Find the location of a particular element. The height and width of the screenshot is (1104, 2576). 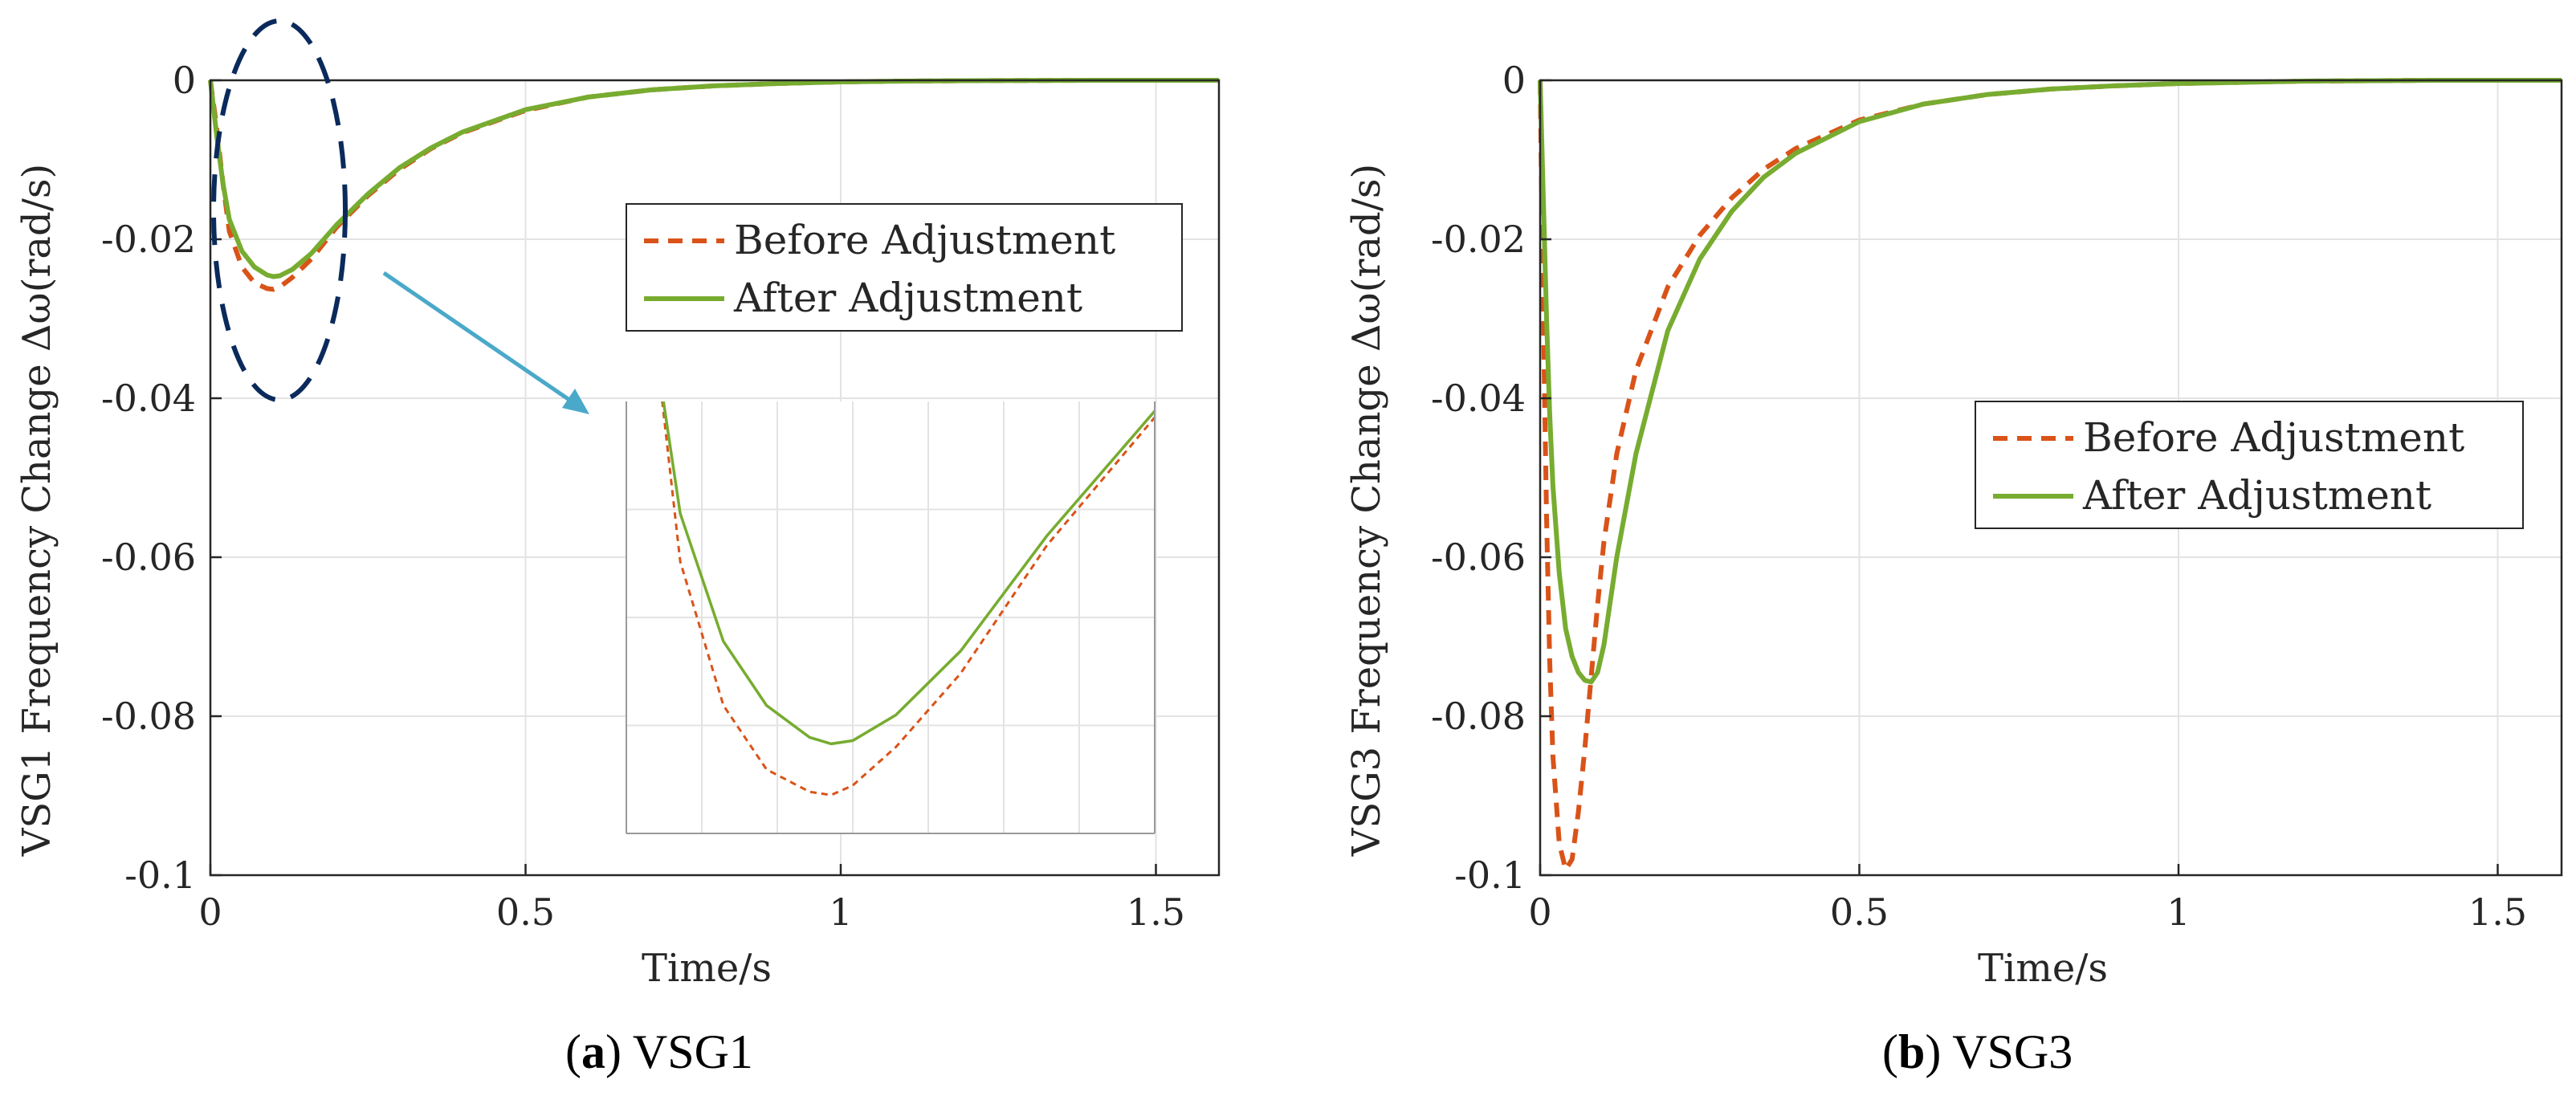

zoom-arrow-head is located at coordinates (575, 402).